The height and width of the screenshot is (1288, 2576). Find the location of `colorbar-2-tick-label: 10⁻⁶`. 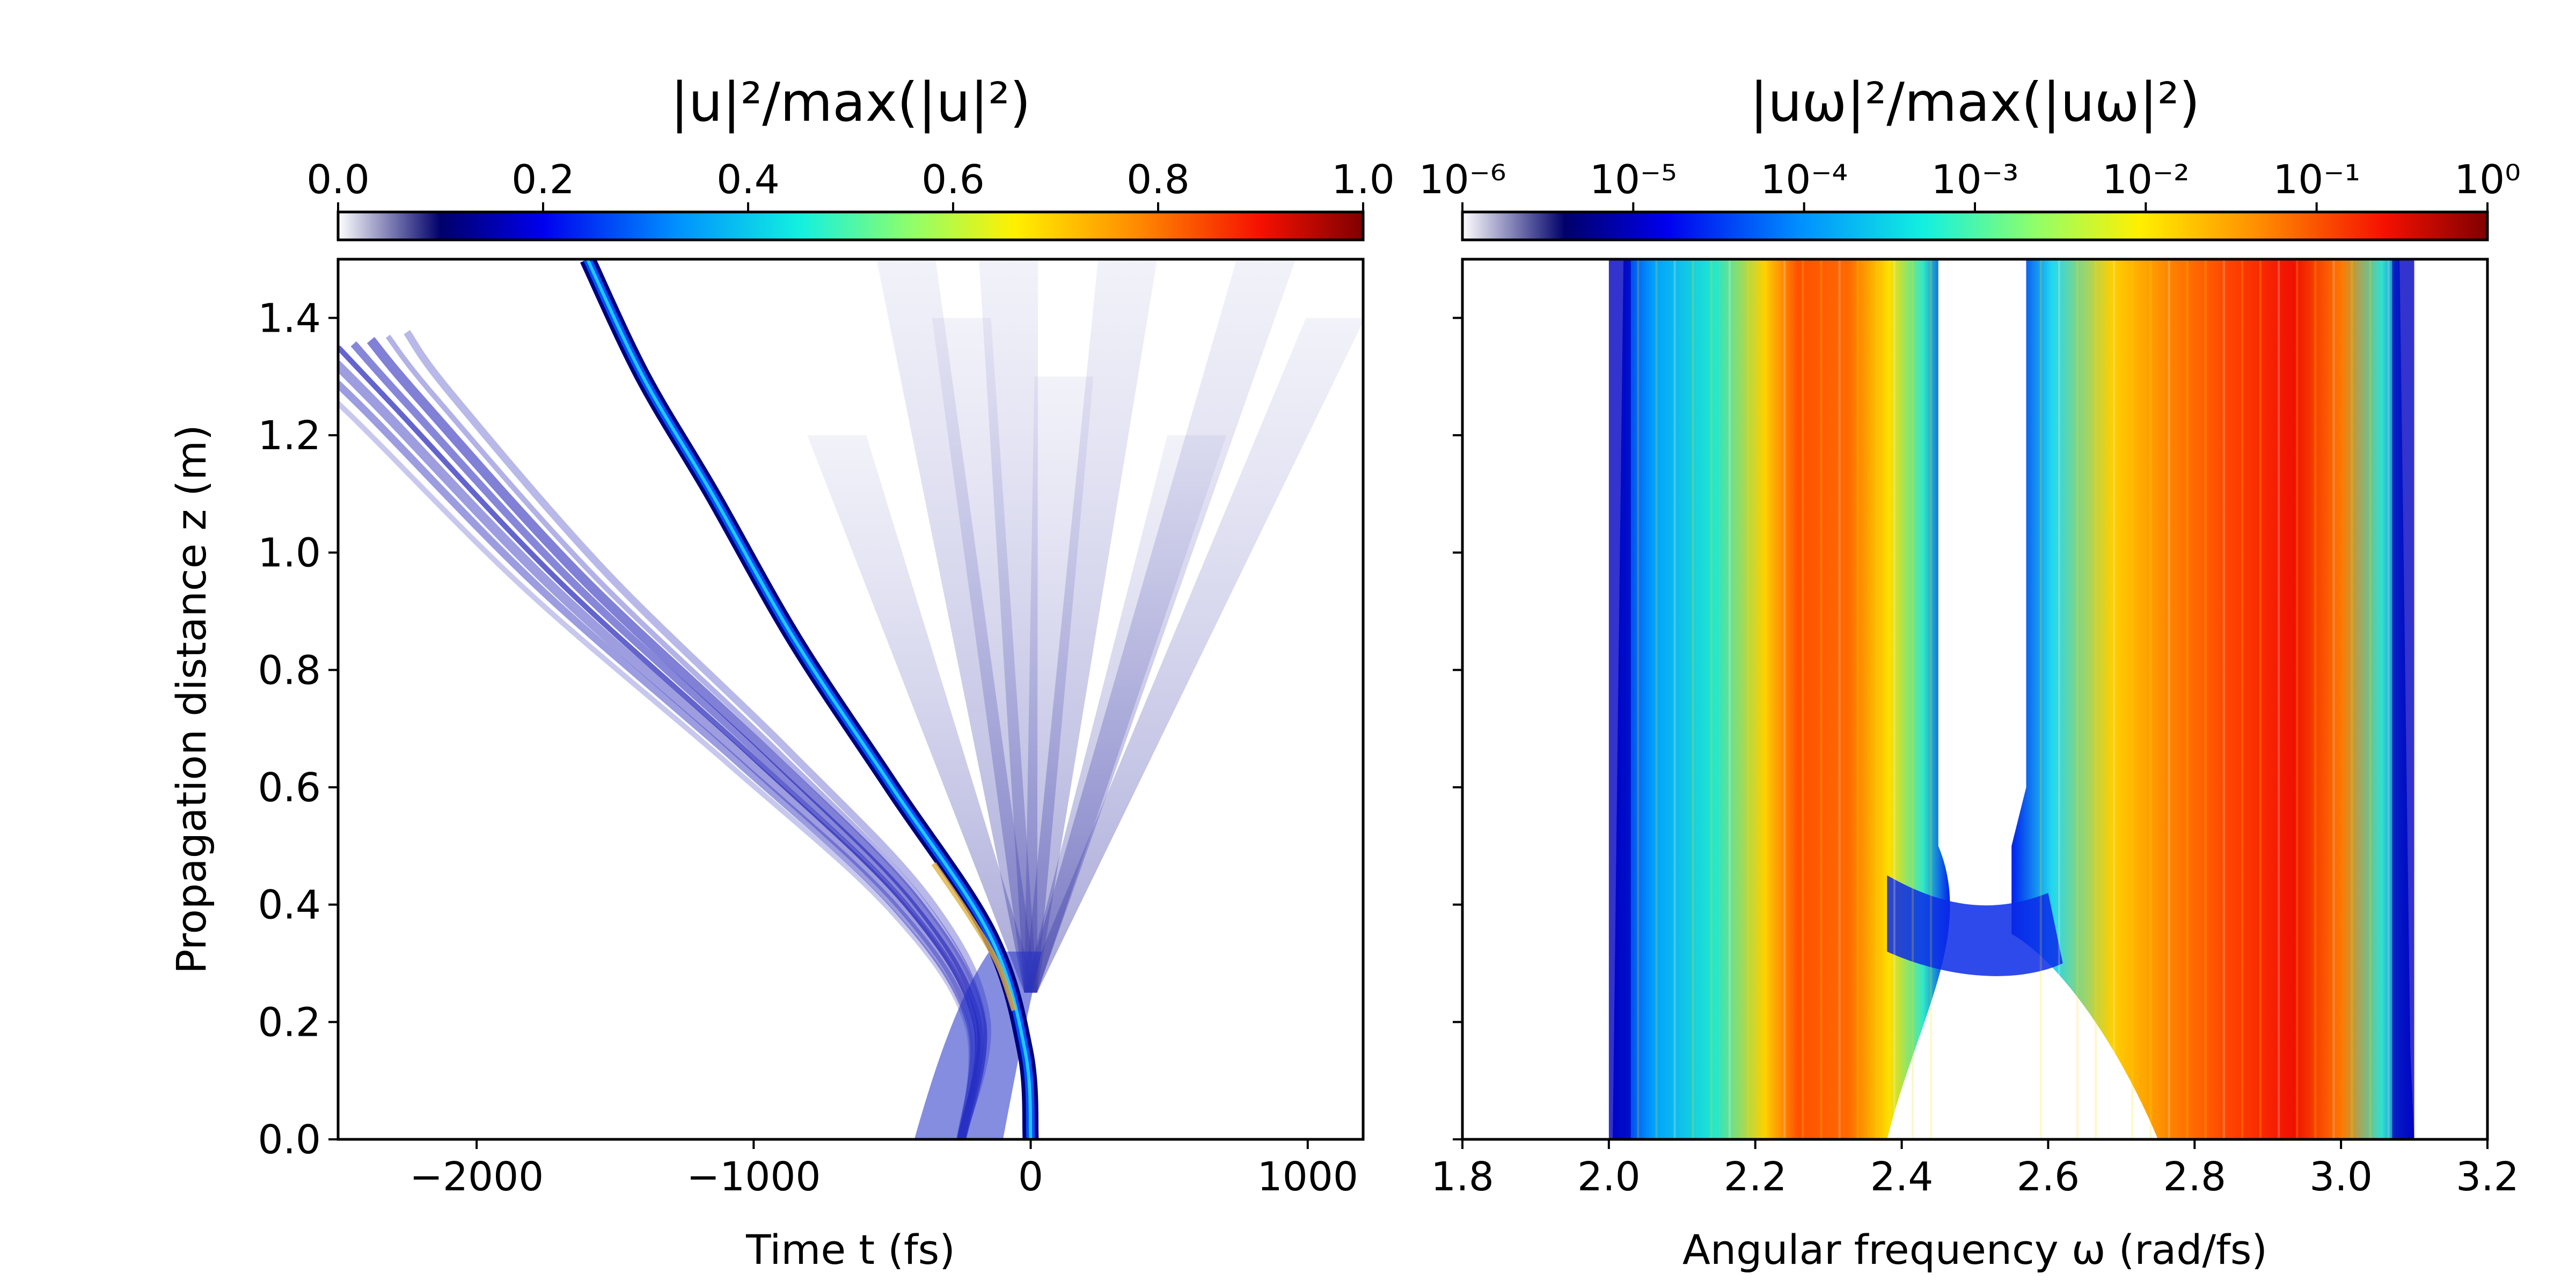

colorbar-2-tick-label: 10⁻⁶ is located at coordinates (1462, 180).